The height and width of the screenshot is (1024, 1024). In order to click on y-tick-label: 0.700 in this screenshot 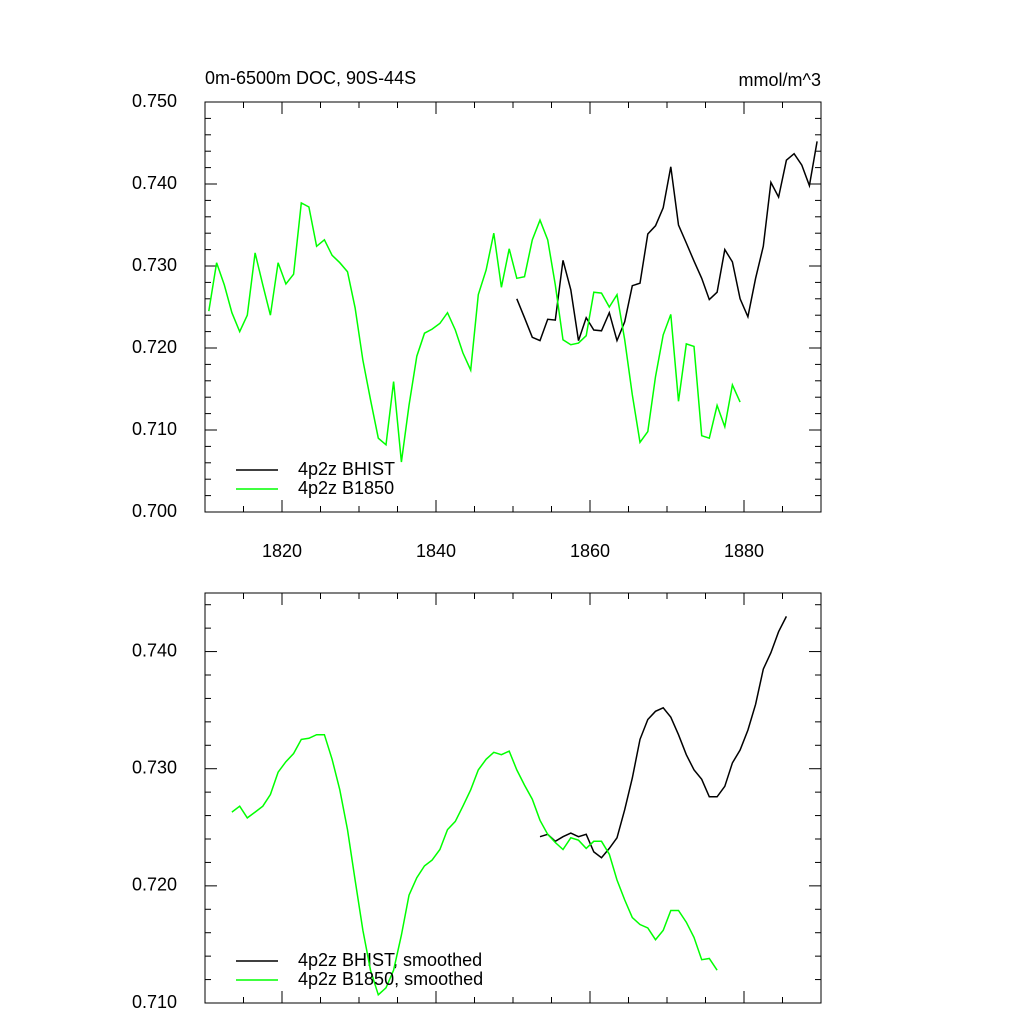, I will do `click(154, 511)`.